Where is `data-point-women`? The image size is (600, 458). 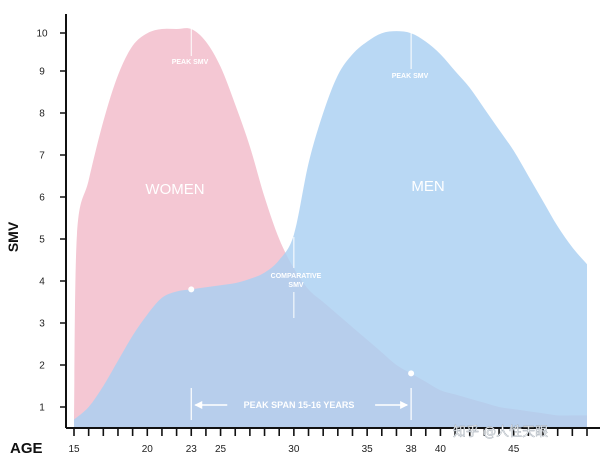 data-point-women is located at coordinates (191, 289).